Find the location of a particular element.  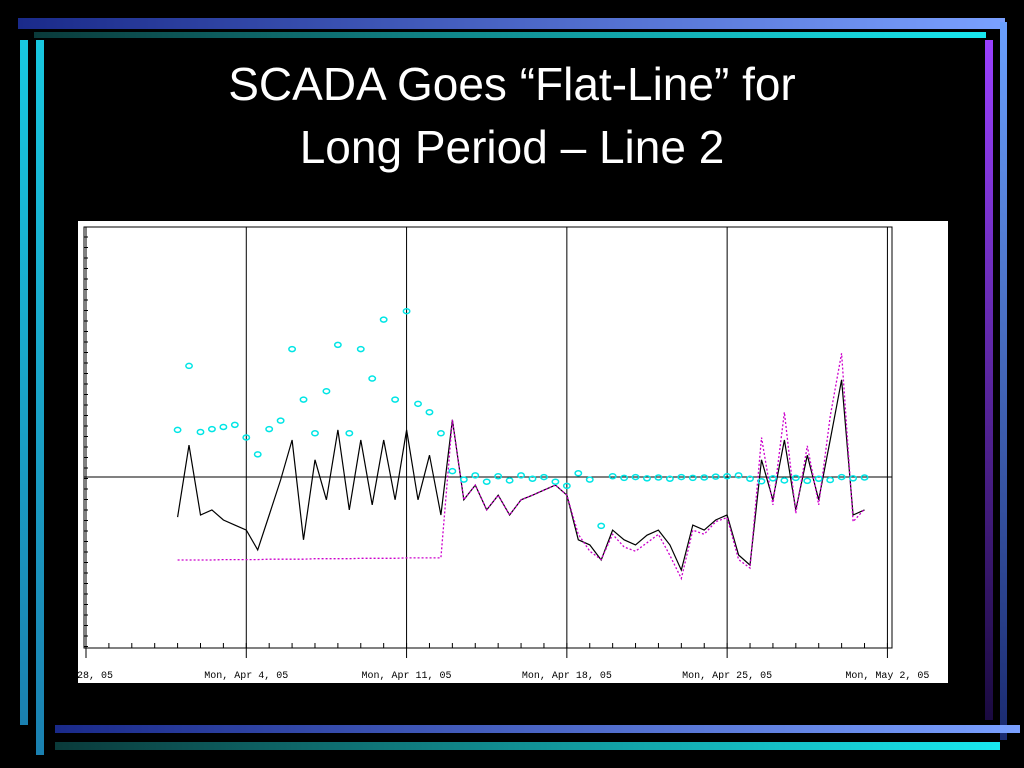

x-tick-label: Mon, Apr 11, 05 is located at coordinates (407, 676).